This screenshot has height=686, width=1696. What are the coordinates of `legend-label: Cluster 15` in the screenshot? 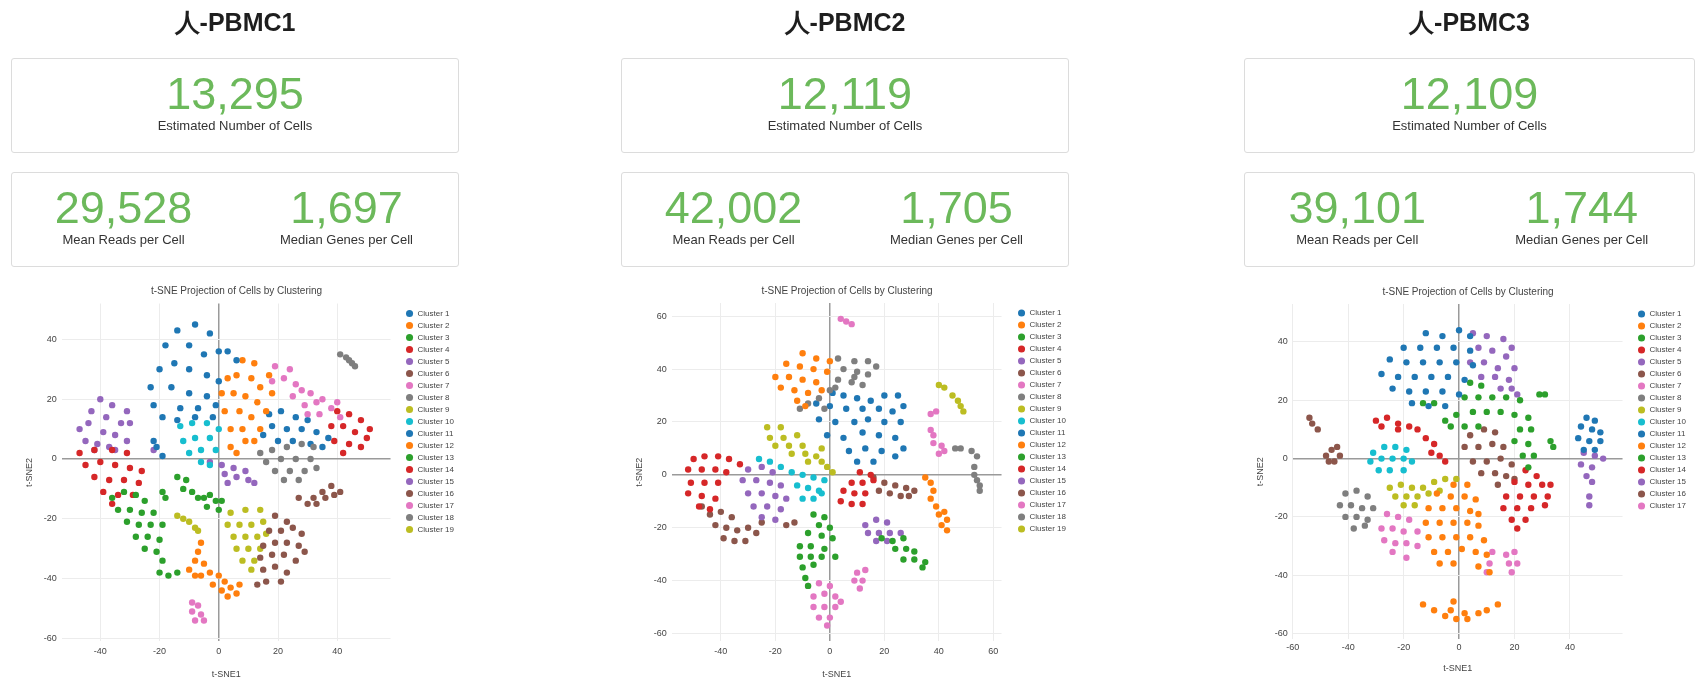 It's located at (436, 481).